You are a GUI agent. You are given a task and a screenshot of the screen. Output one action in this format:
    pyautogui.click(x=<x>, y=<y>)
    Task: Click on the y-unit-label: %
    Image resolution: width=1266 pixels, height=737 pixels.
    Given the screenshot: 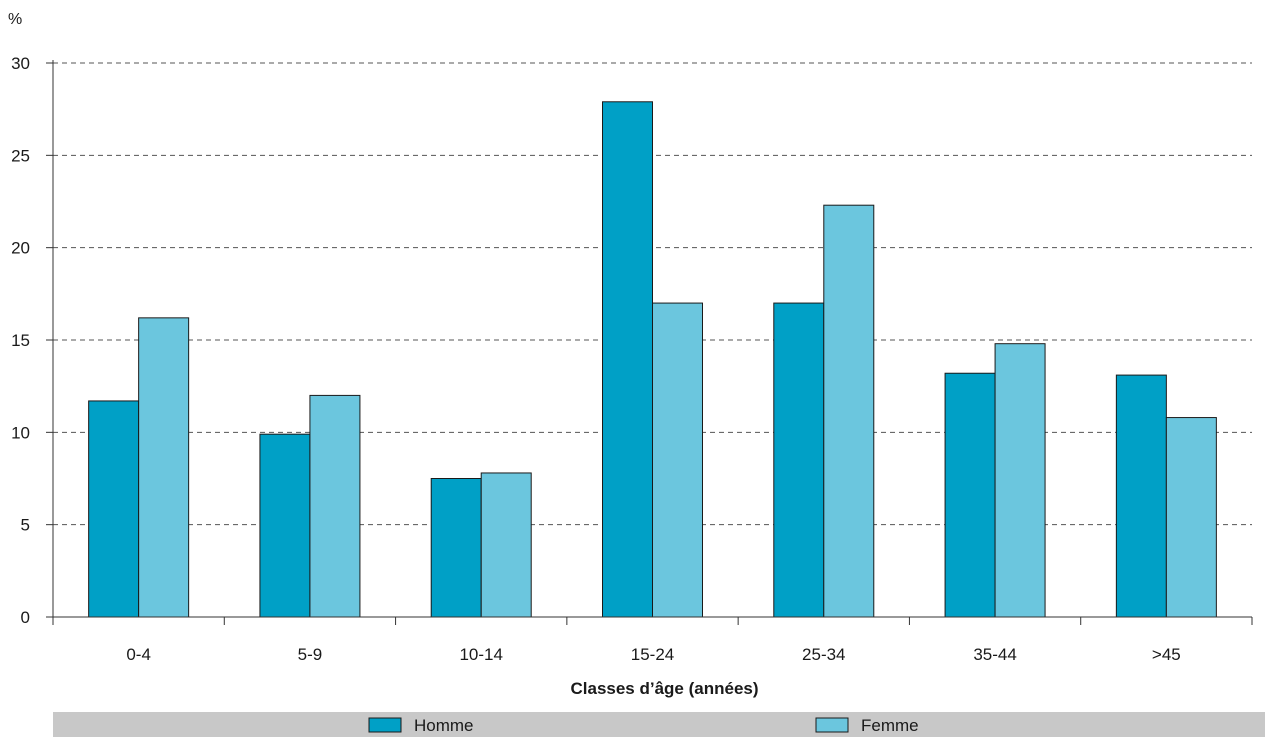 What is the action you would take?
    pyautogui.click(x=15, y=19)
    